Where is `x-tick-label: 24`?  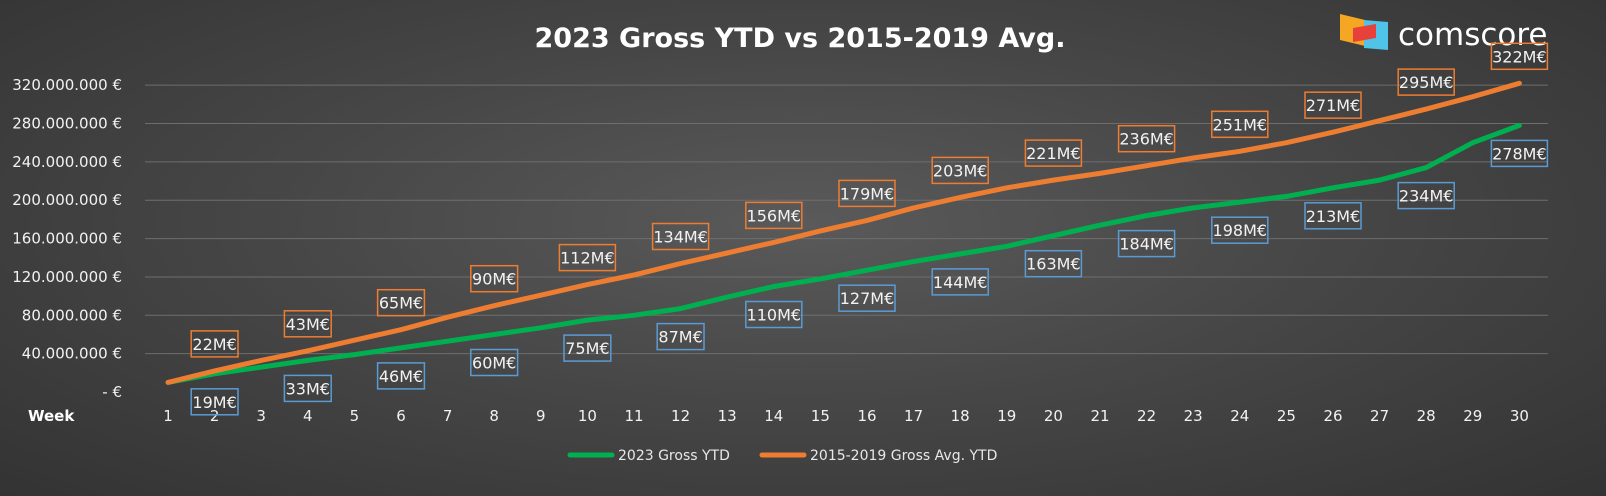 x-tick-label: 24 is located at coordinates (1239, 416).